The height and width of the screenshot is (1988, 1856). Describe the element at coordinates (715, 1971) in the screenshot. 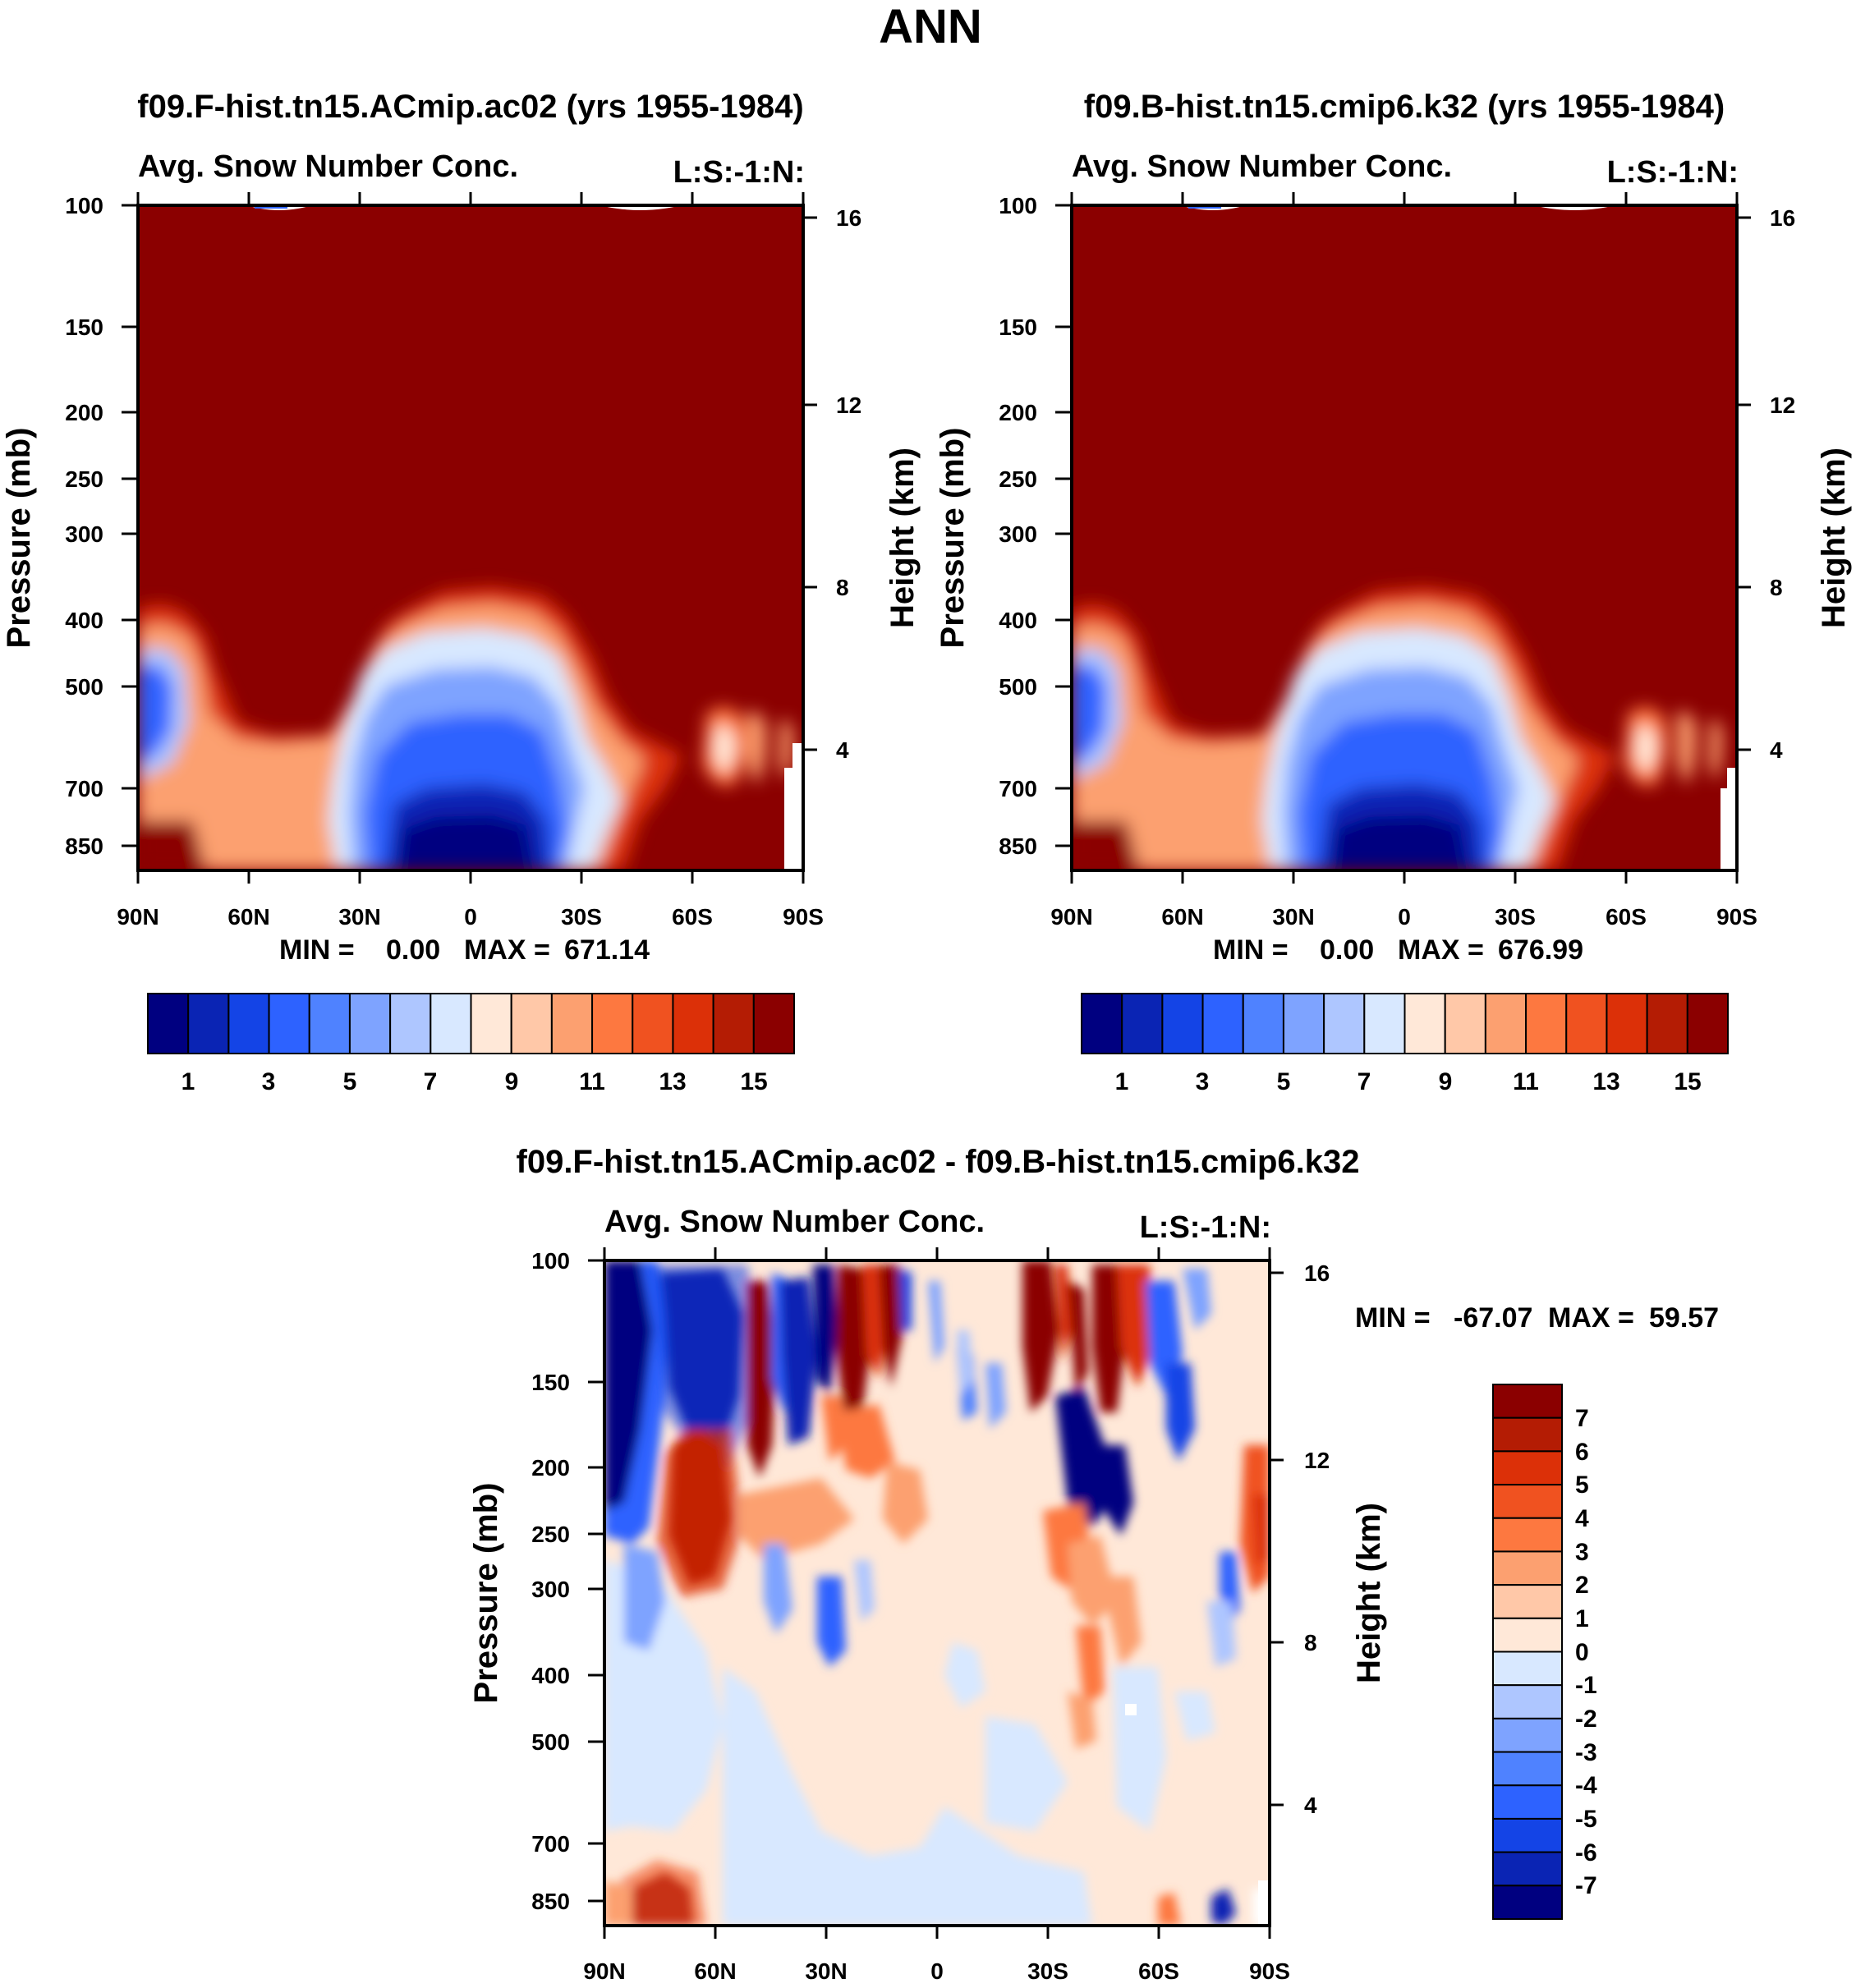

I see `x-tick-label: 60N` at that location.